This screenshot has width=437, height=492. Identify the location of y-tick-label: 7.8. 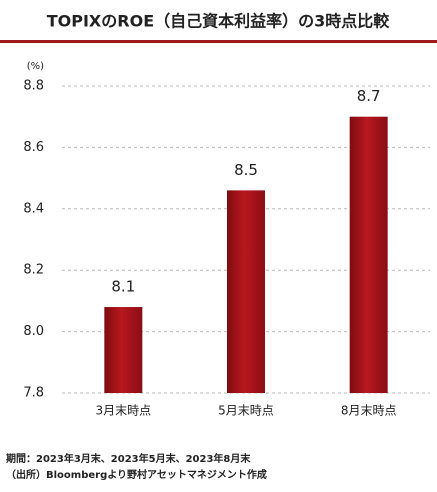
(33, 393).